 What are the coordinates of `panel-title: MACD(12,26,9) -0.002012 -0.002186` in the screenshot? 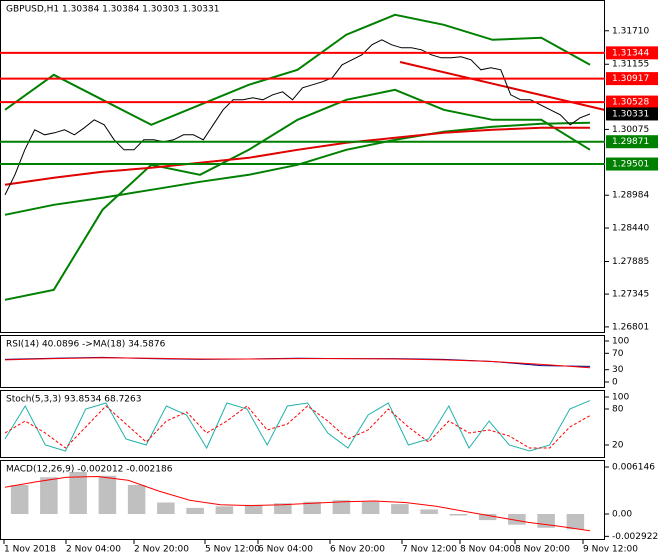 It's located at (89, 470).